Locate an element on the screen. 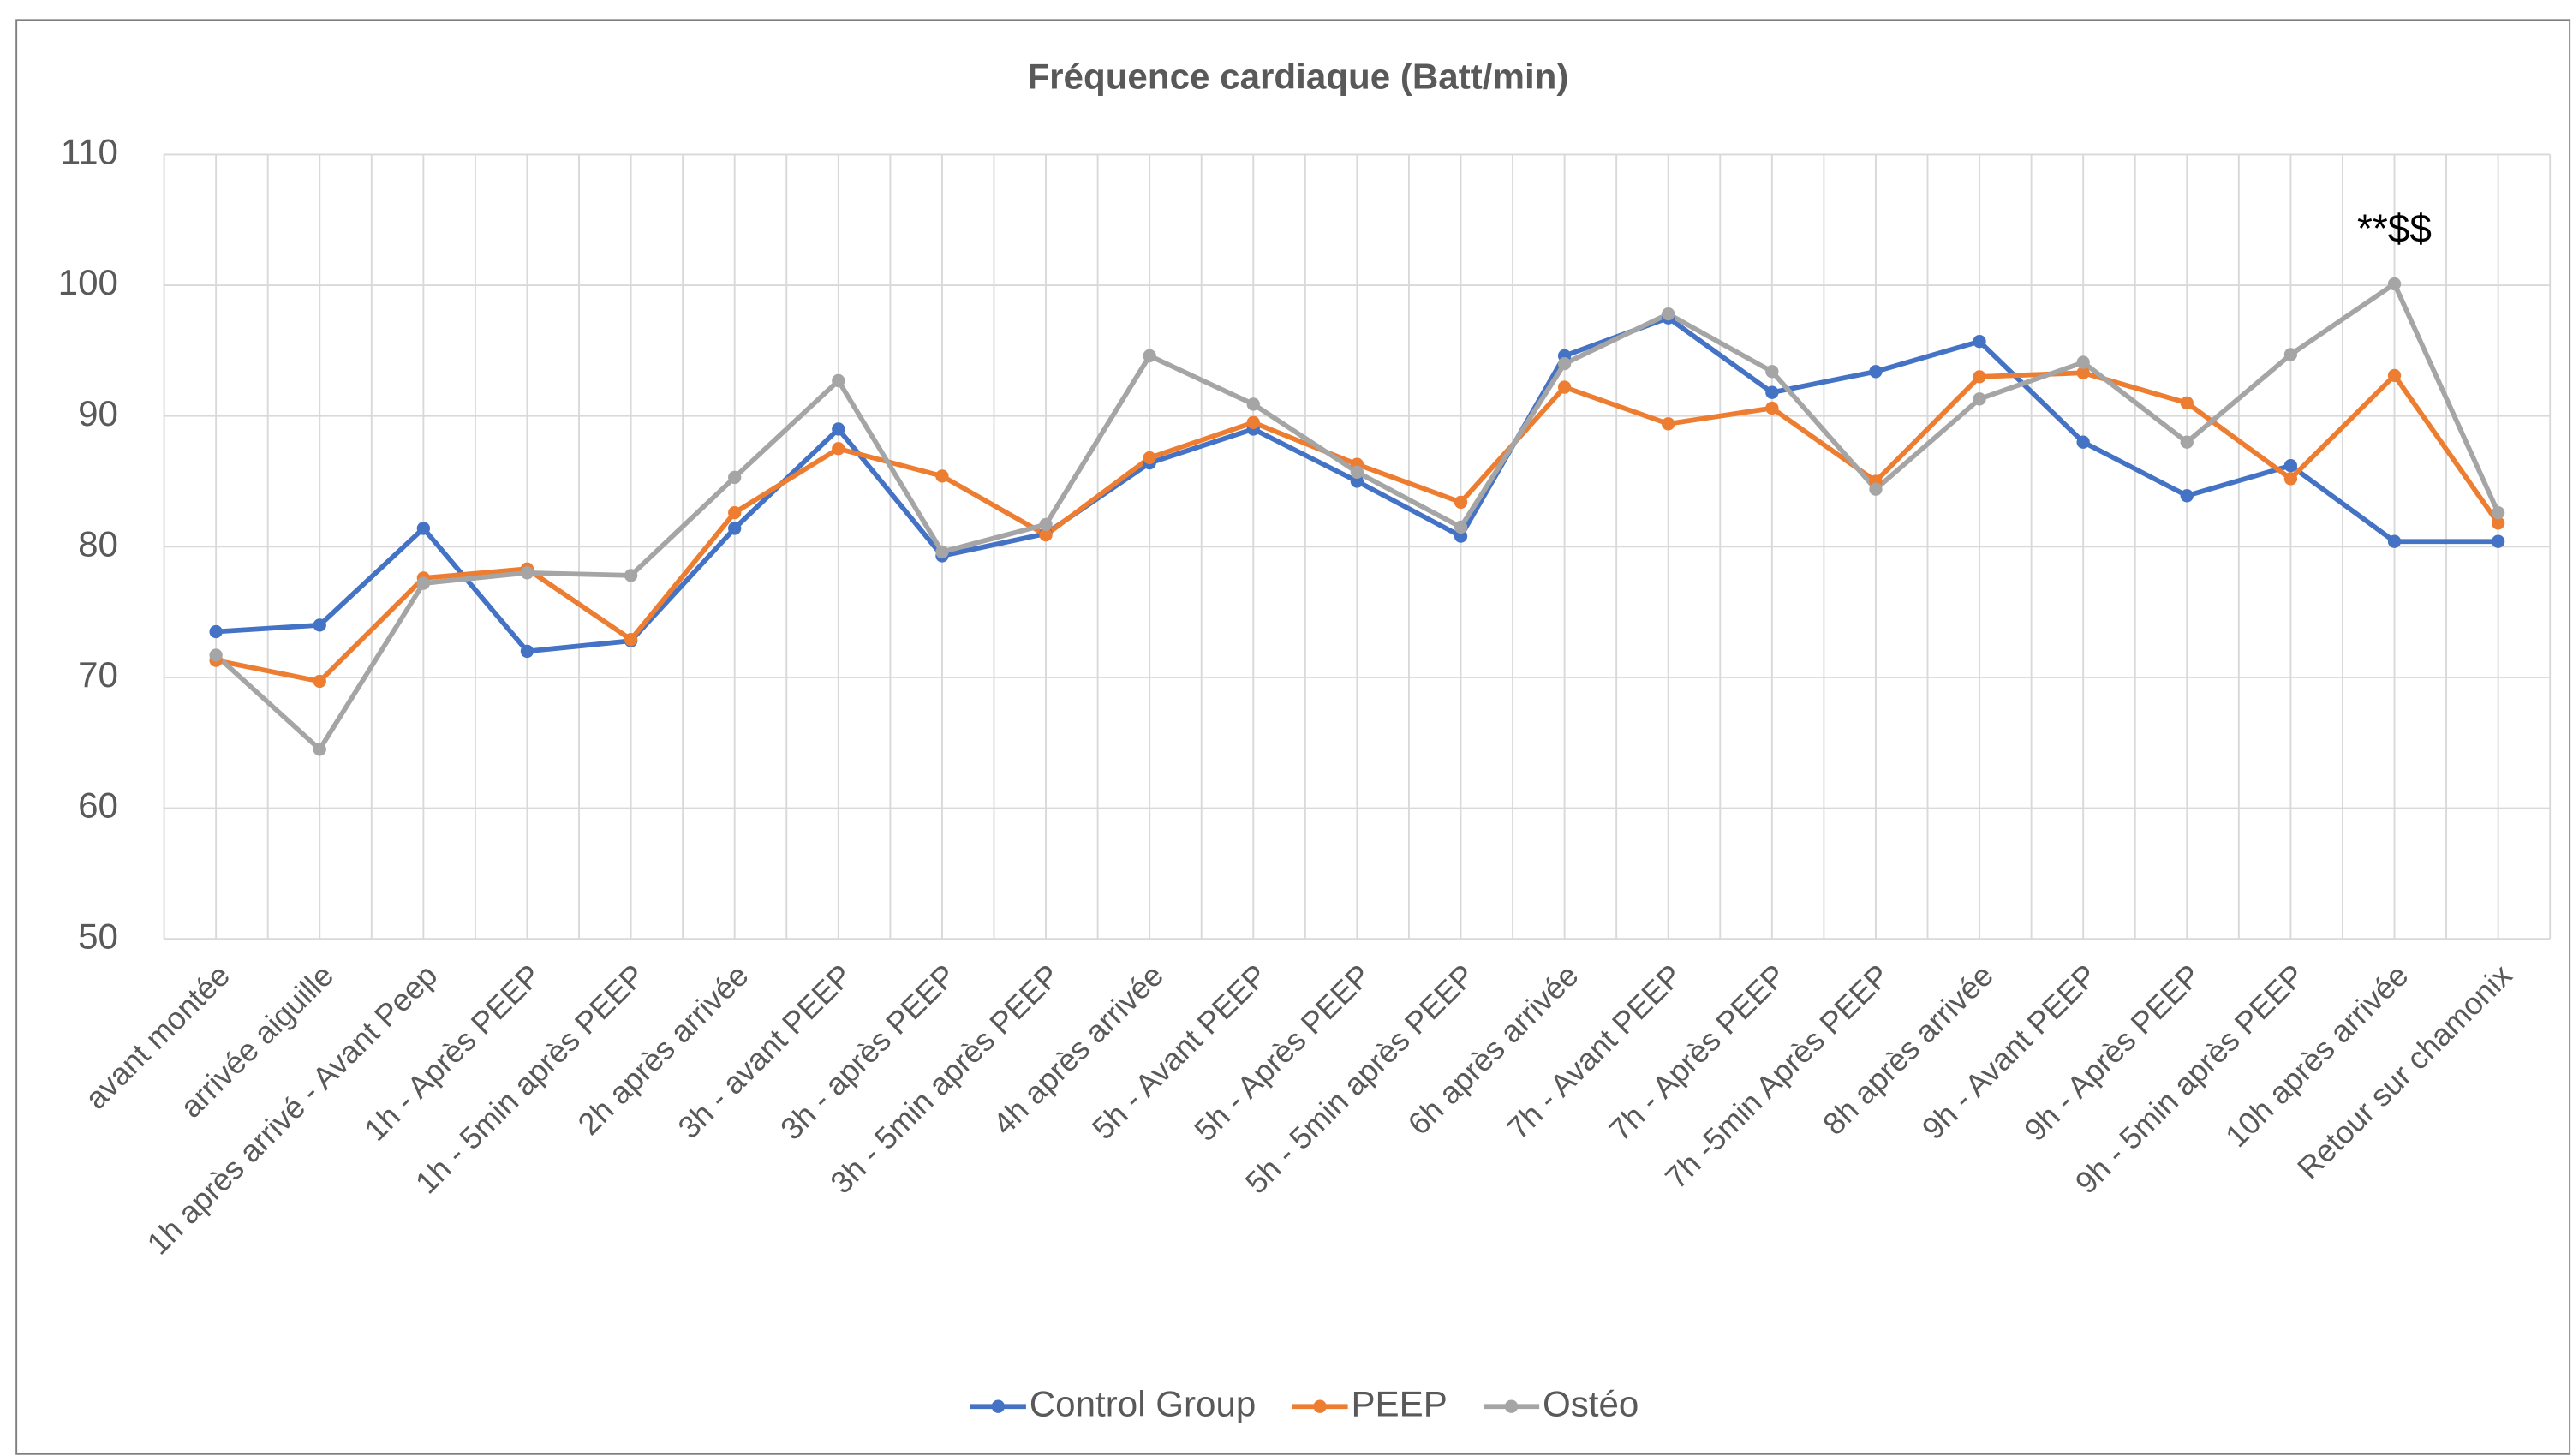 The image size is (2573, 1456). y-tick-label: 60 is located at coordinates (98, 805).